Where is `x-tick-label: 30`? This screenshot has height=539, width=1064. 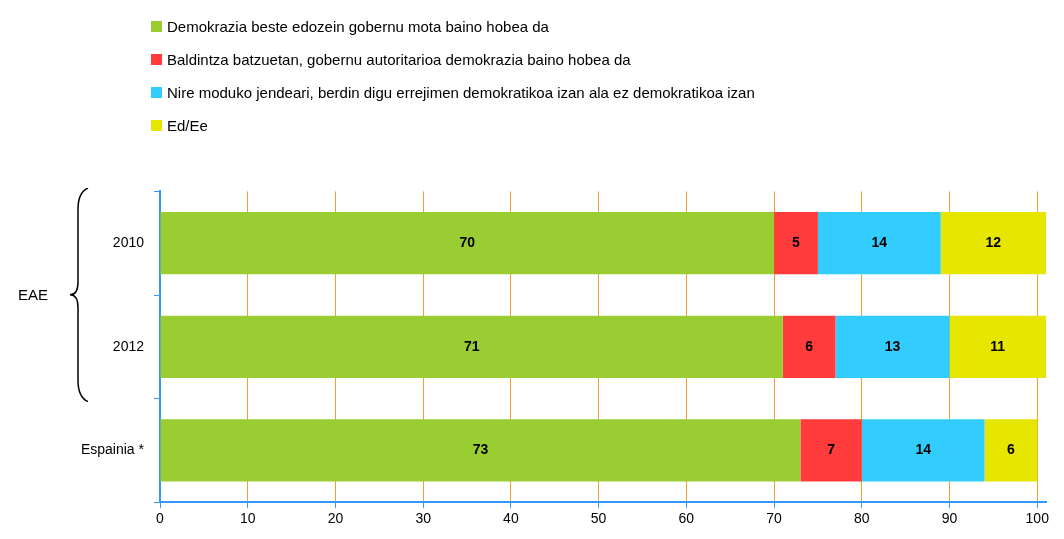 x-tick-label: 30 is located at coordinates (423, 518).